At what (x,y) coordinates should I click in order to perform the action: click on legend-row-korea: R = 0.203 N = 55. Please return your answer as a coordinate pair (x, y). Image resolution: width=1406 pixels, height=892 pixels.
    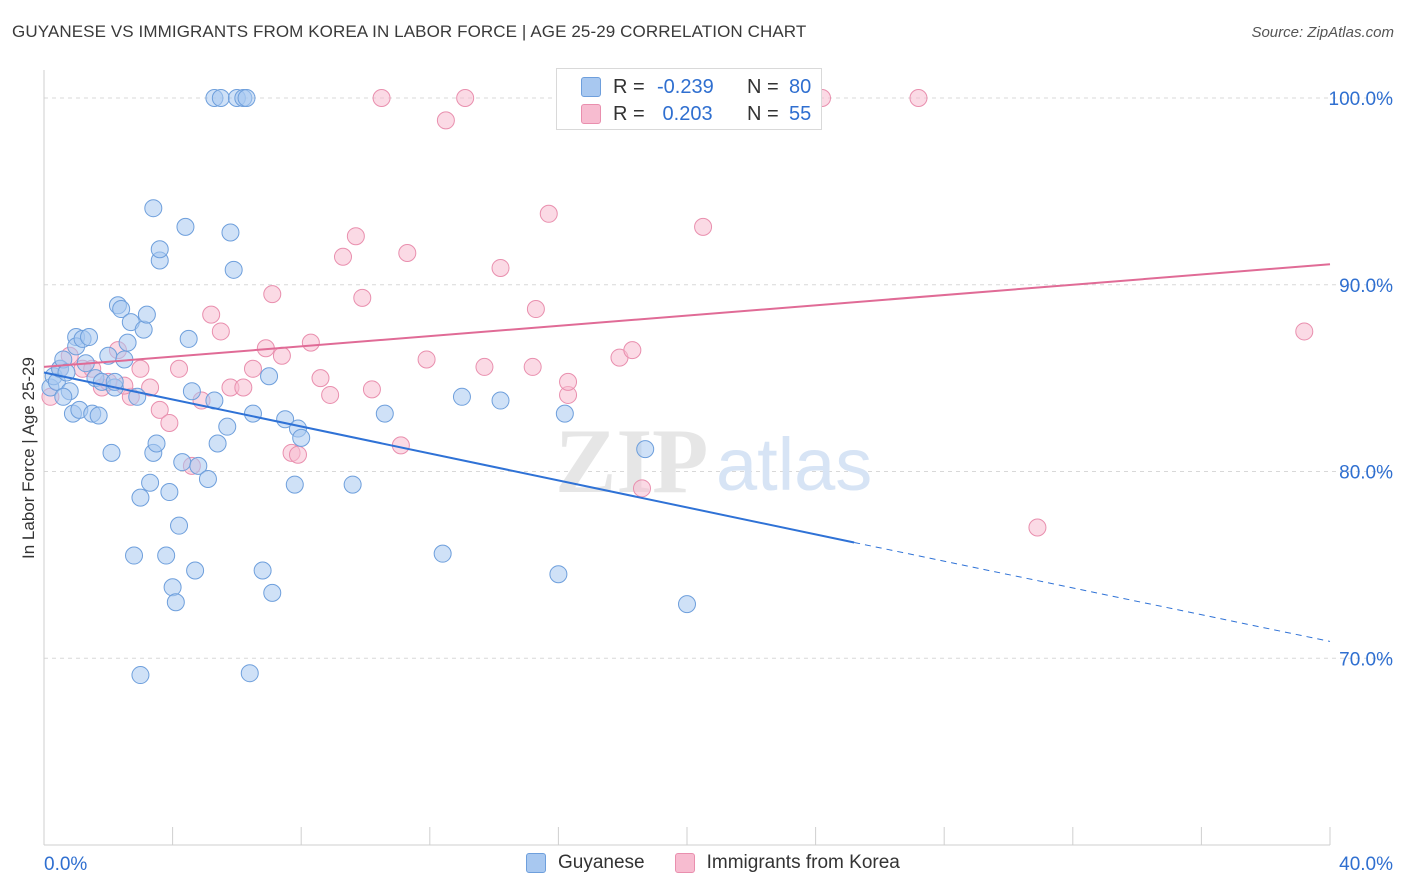
    Looking at the image, I should click on (696, 114).